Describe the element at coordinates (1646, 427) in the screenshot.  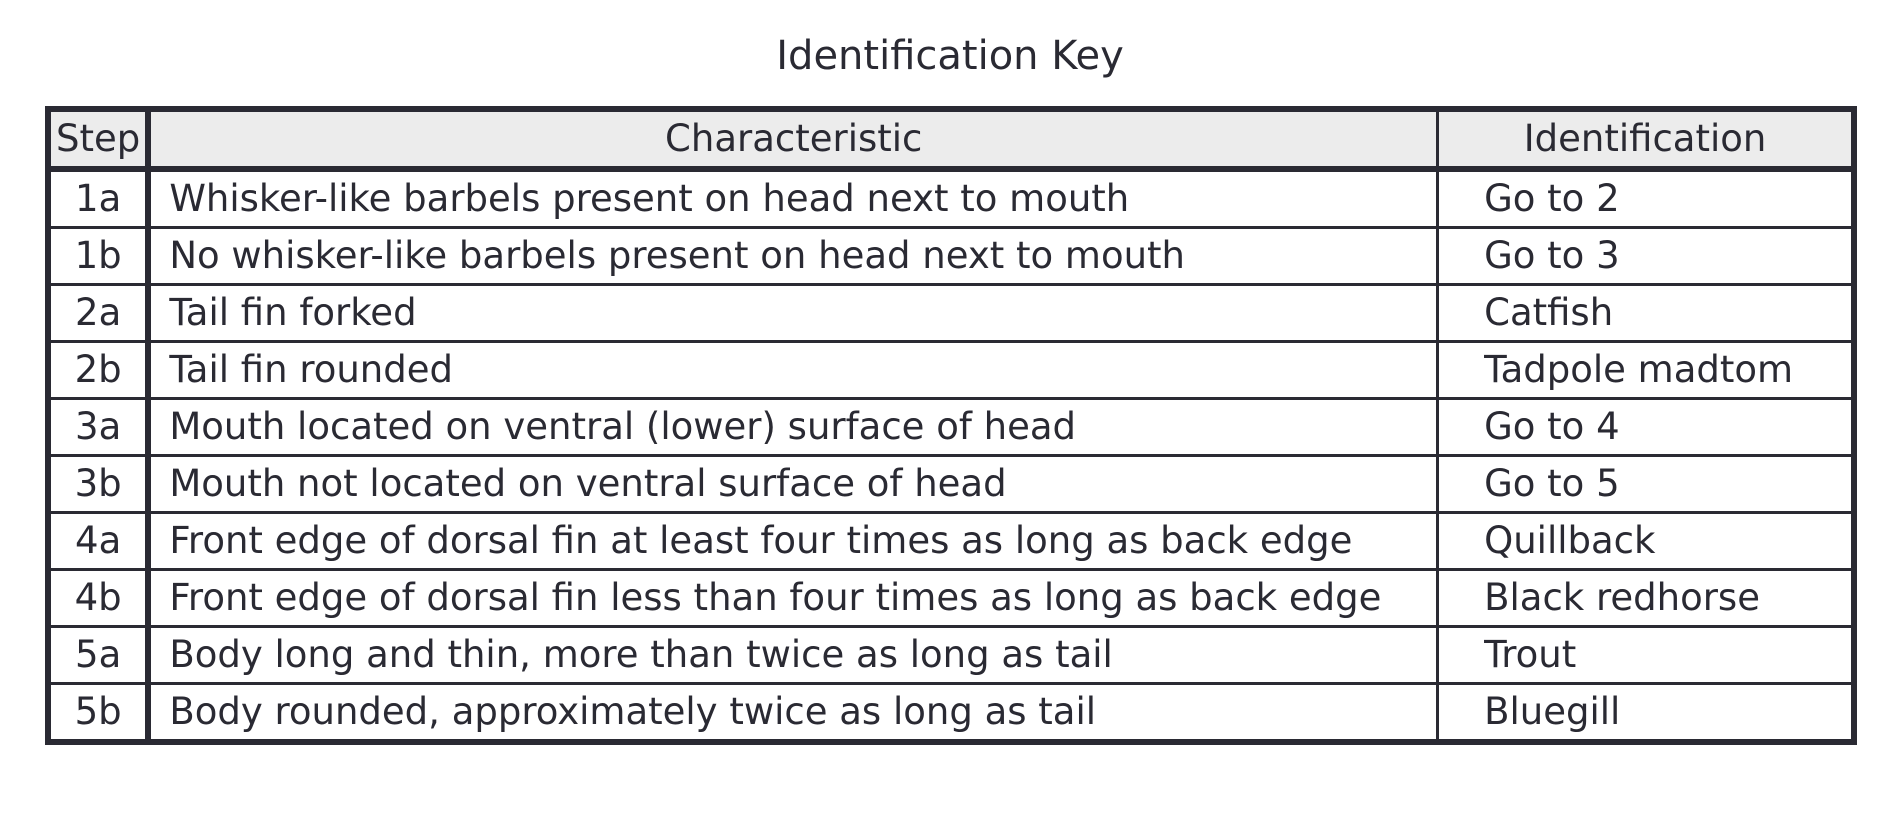
I see `identification-cell: Go to 4` at that location.